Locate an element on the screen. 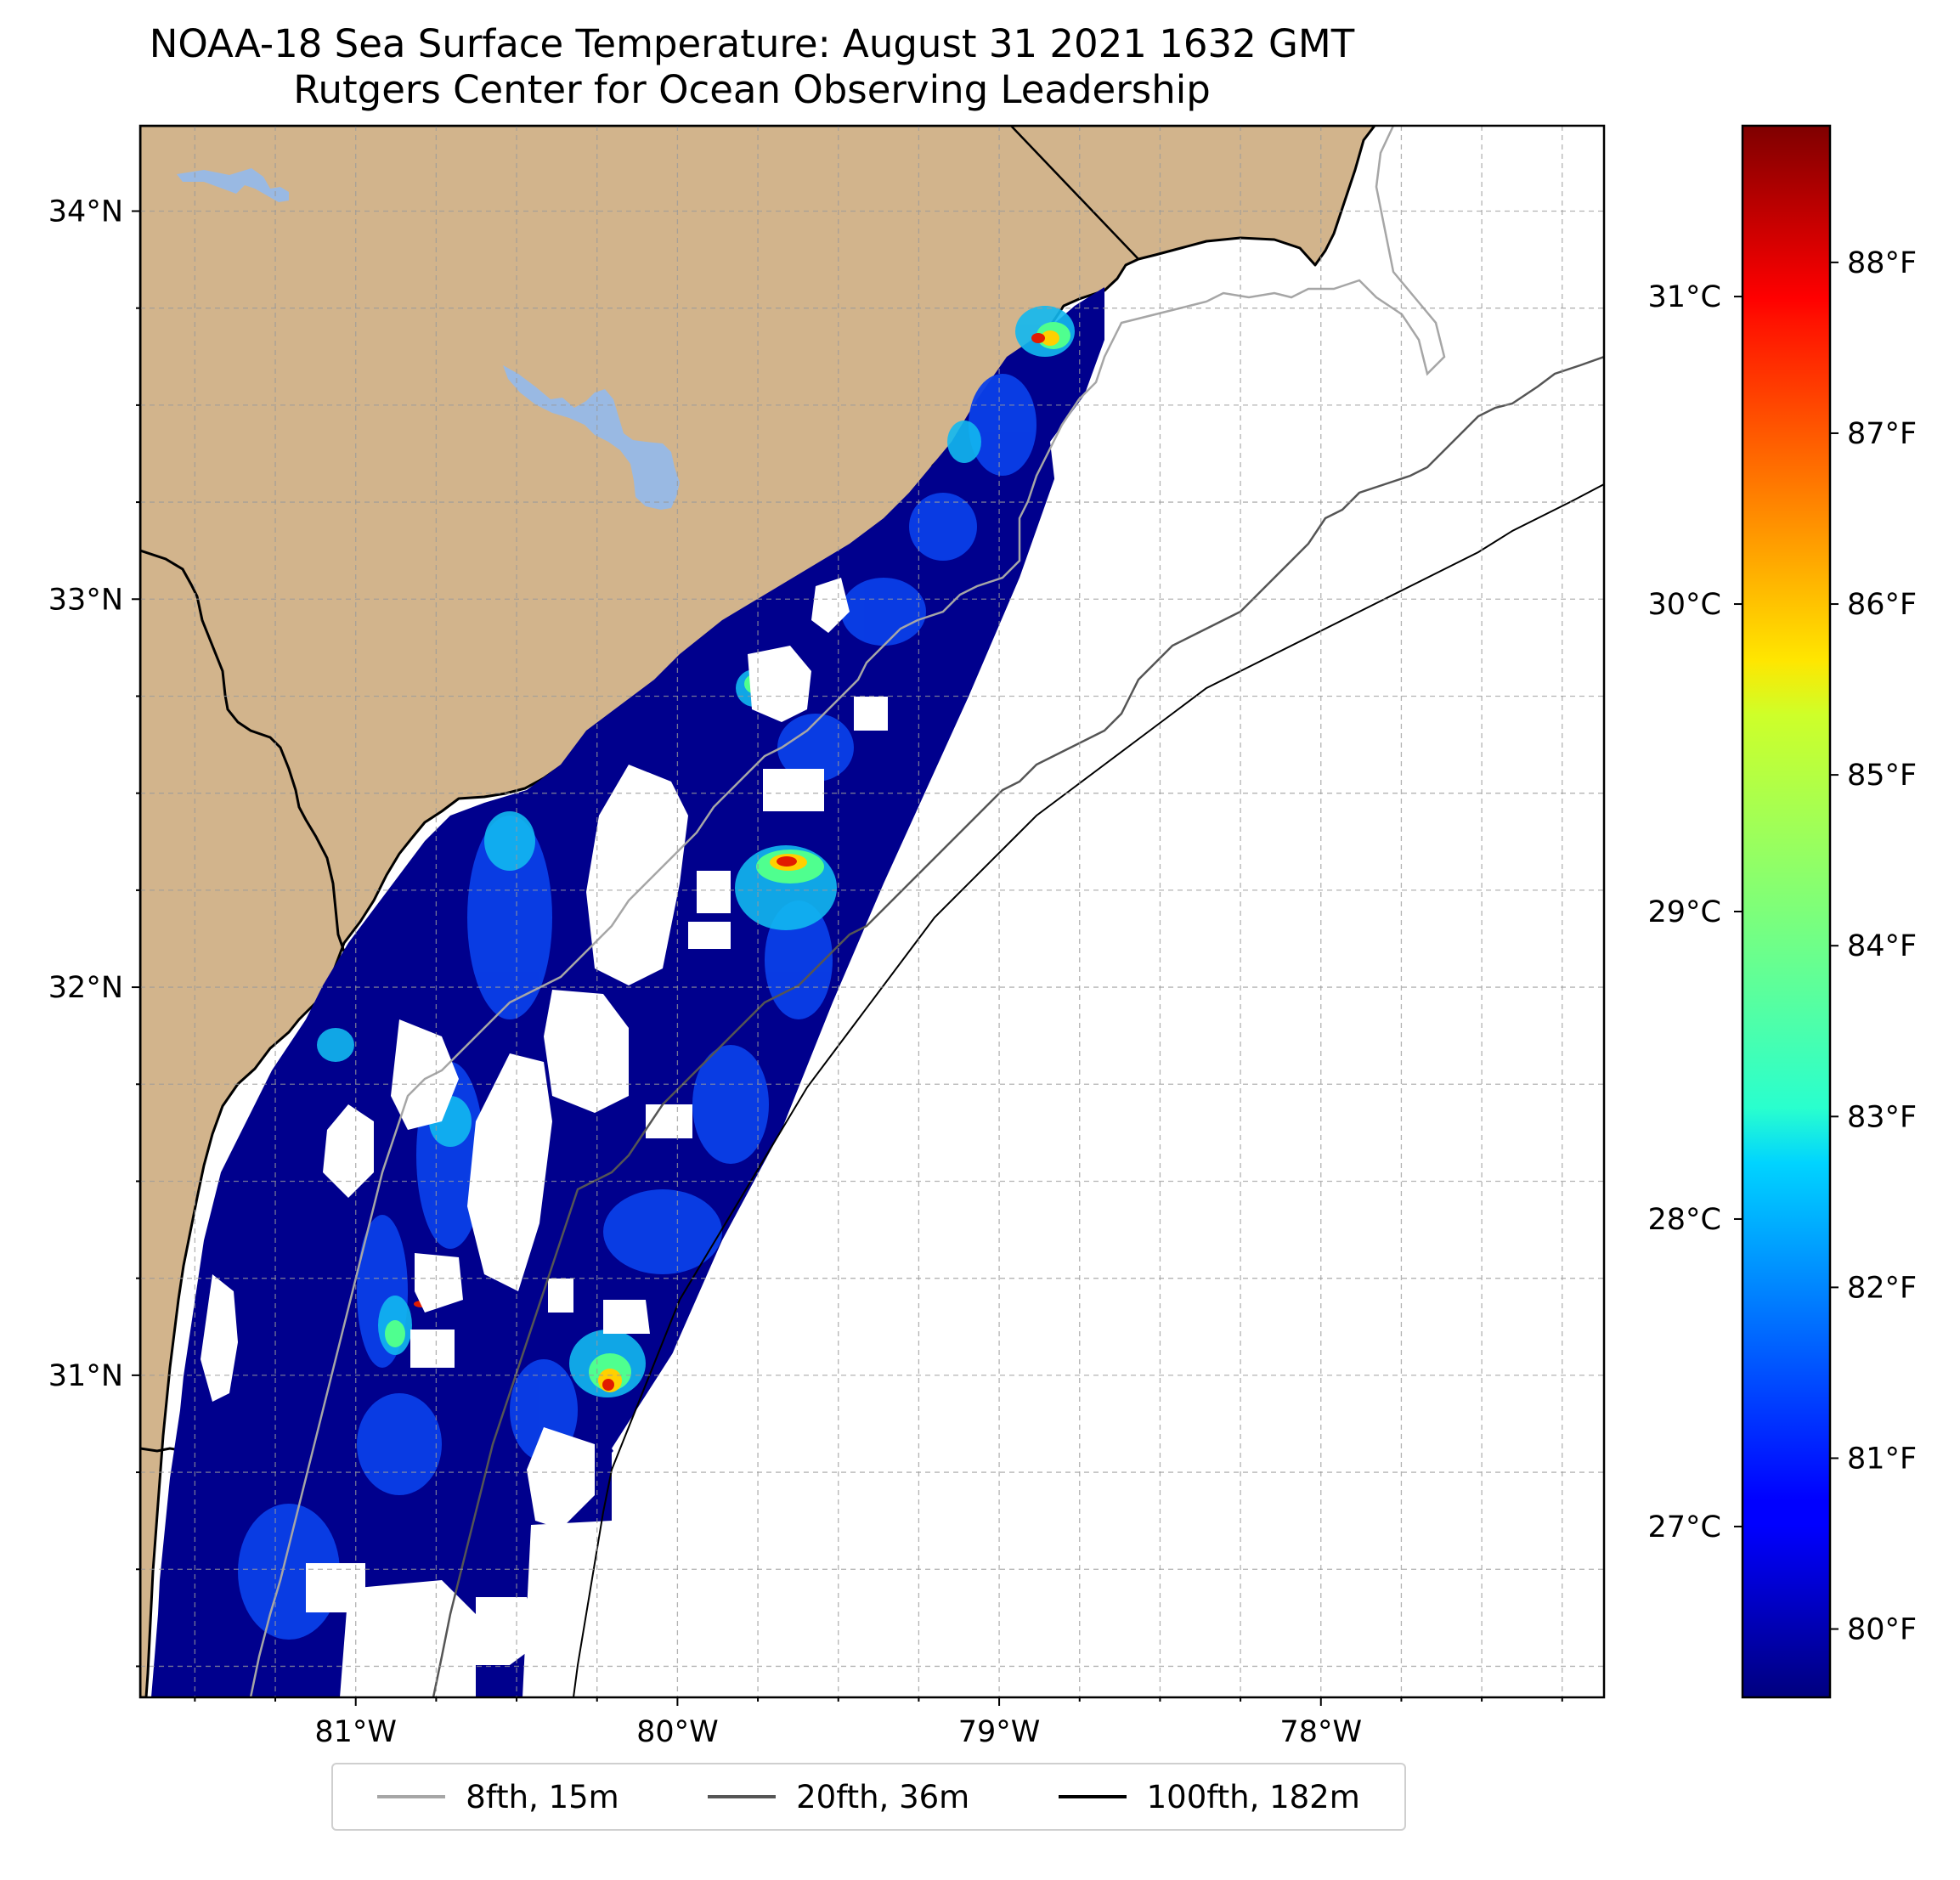  colorbar-gradient is located at coordinates (1787, 911).